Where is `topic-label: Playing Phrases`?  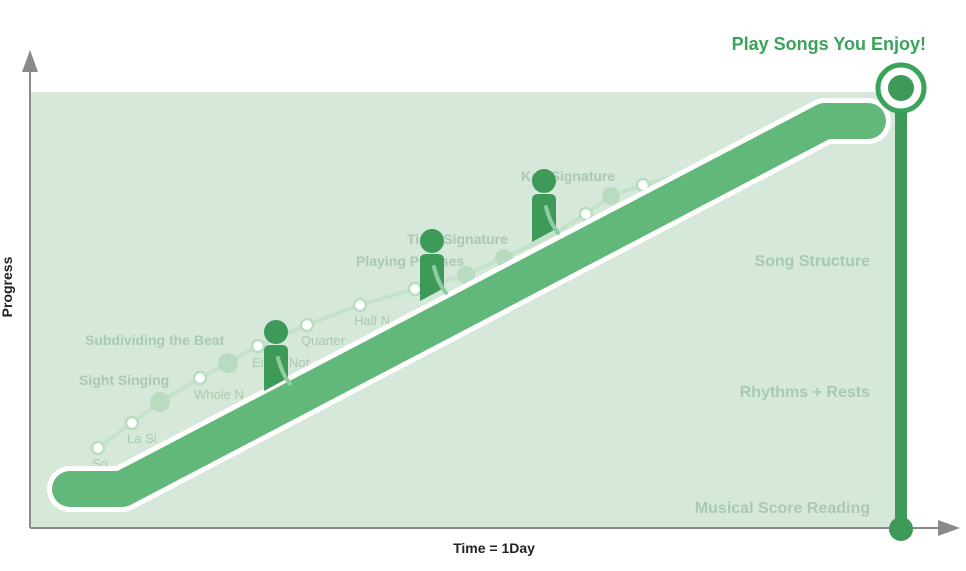 topic-label: Playing Phrases is located at coordinates (410, 261).